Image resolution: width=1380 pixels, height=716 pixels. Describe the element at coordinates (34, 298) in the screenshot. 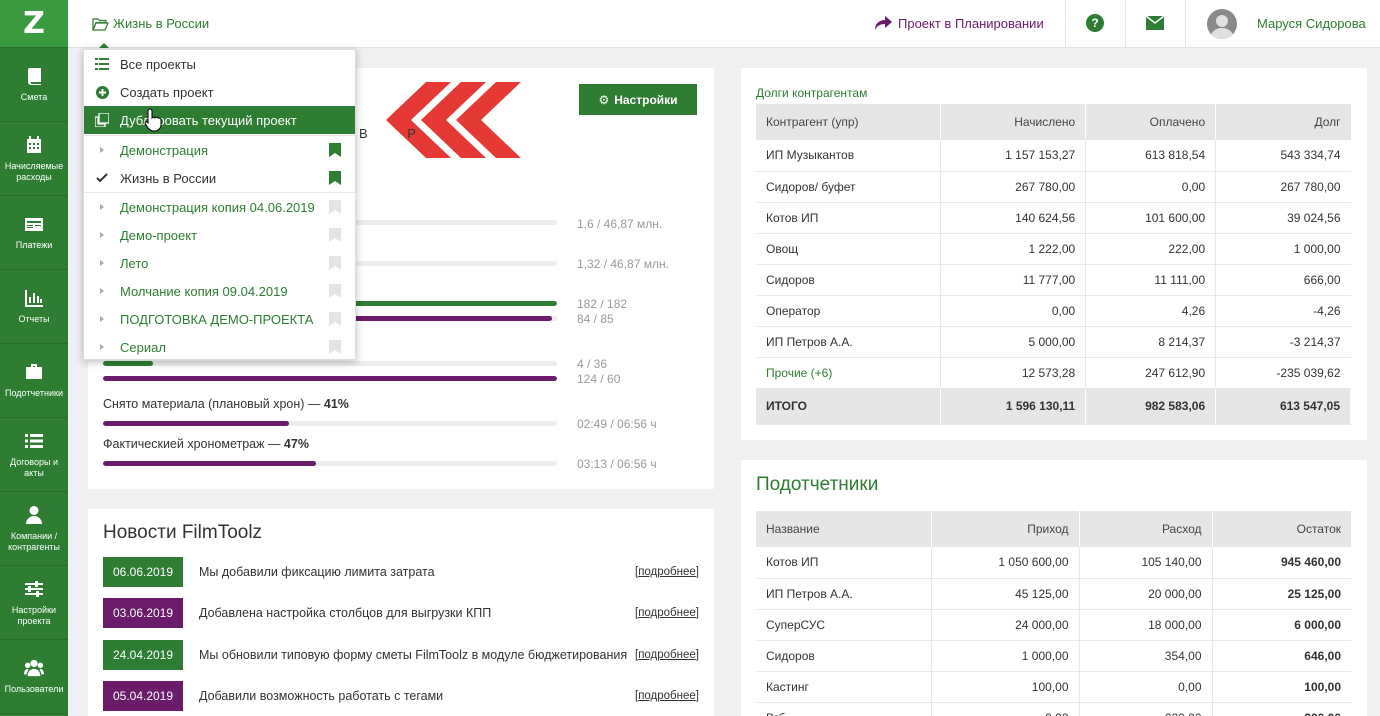

I see `bar-chart-icon` at that location.